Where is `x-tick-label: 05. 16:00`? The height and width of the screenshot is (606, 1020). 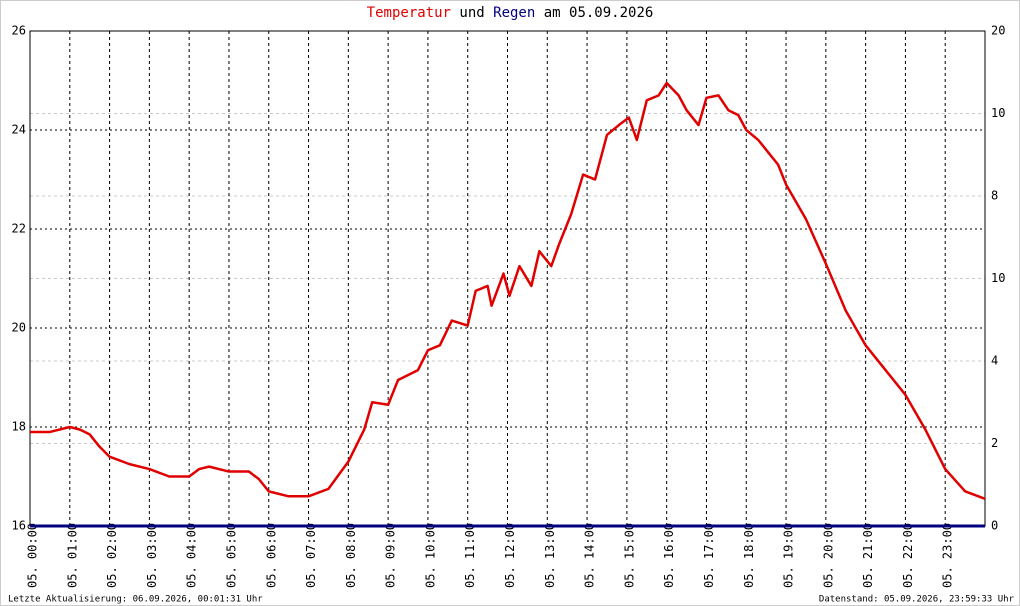
x-tick-label: 05. 16:00 is located at coordinates (669, 555).